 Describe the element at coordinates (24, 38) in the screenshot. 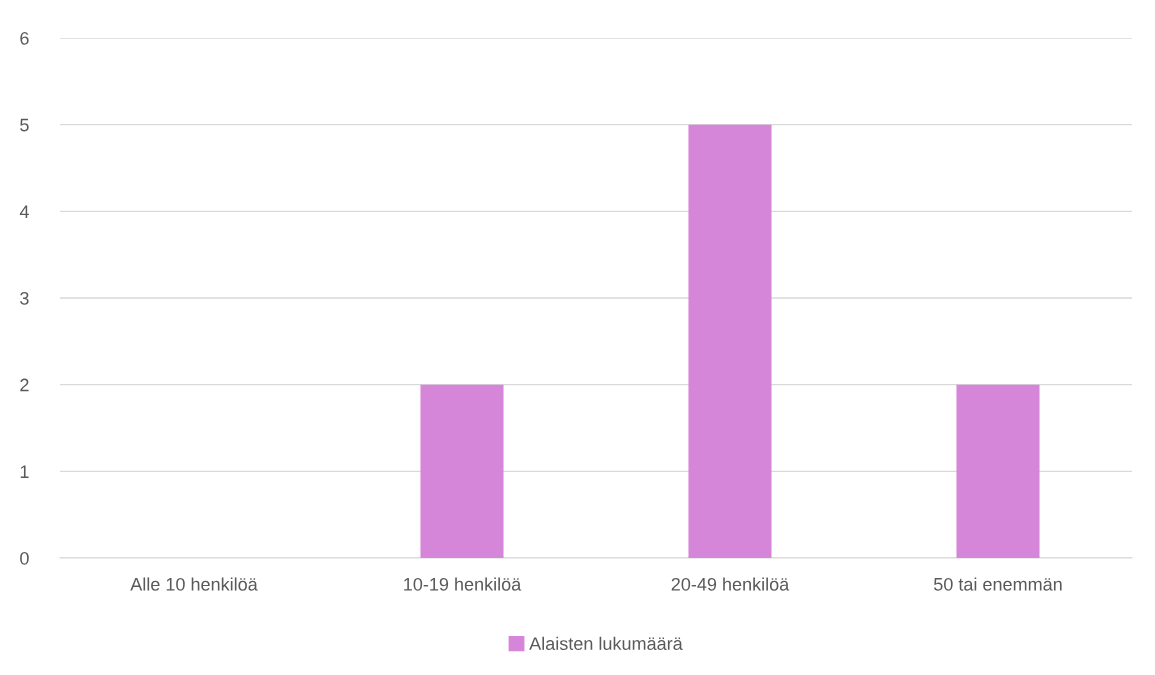

I see `y-tick-label: 6` at that location.